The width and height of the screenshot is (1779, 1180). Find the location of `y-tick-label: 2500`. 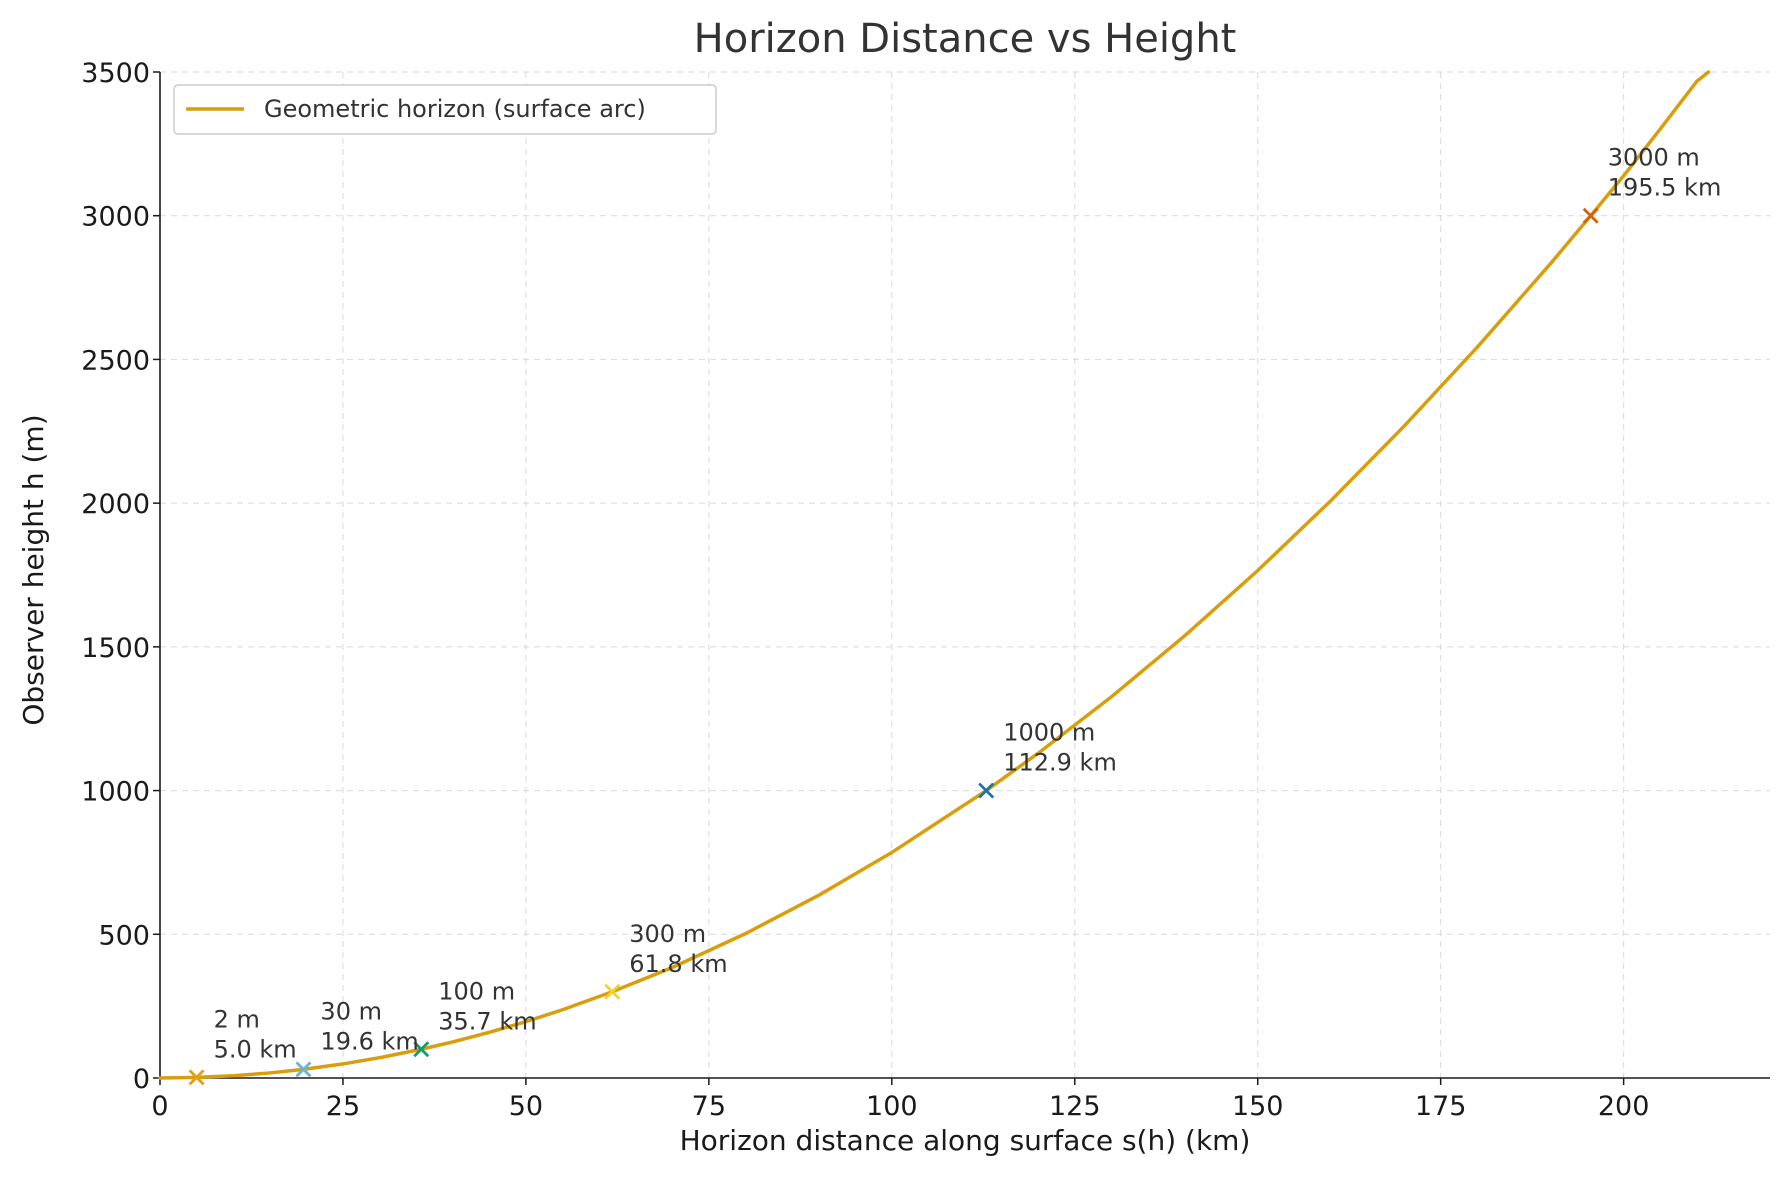

y-tick-label: 2500 is located at coordinates (115, 360).